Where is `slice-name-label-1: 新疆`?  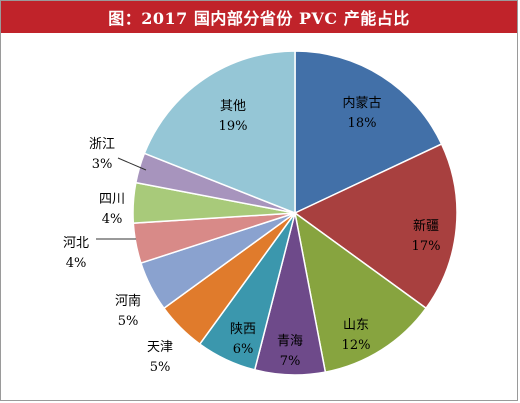
slice-name-label-1: 新疆 is located at coordinates (426, 226).